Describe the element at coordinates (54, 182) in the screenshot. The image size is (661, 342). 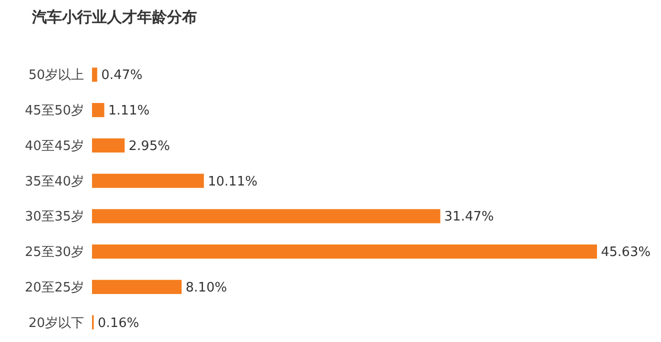
I see `y-tick-label: 35至40岁` at that location.